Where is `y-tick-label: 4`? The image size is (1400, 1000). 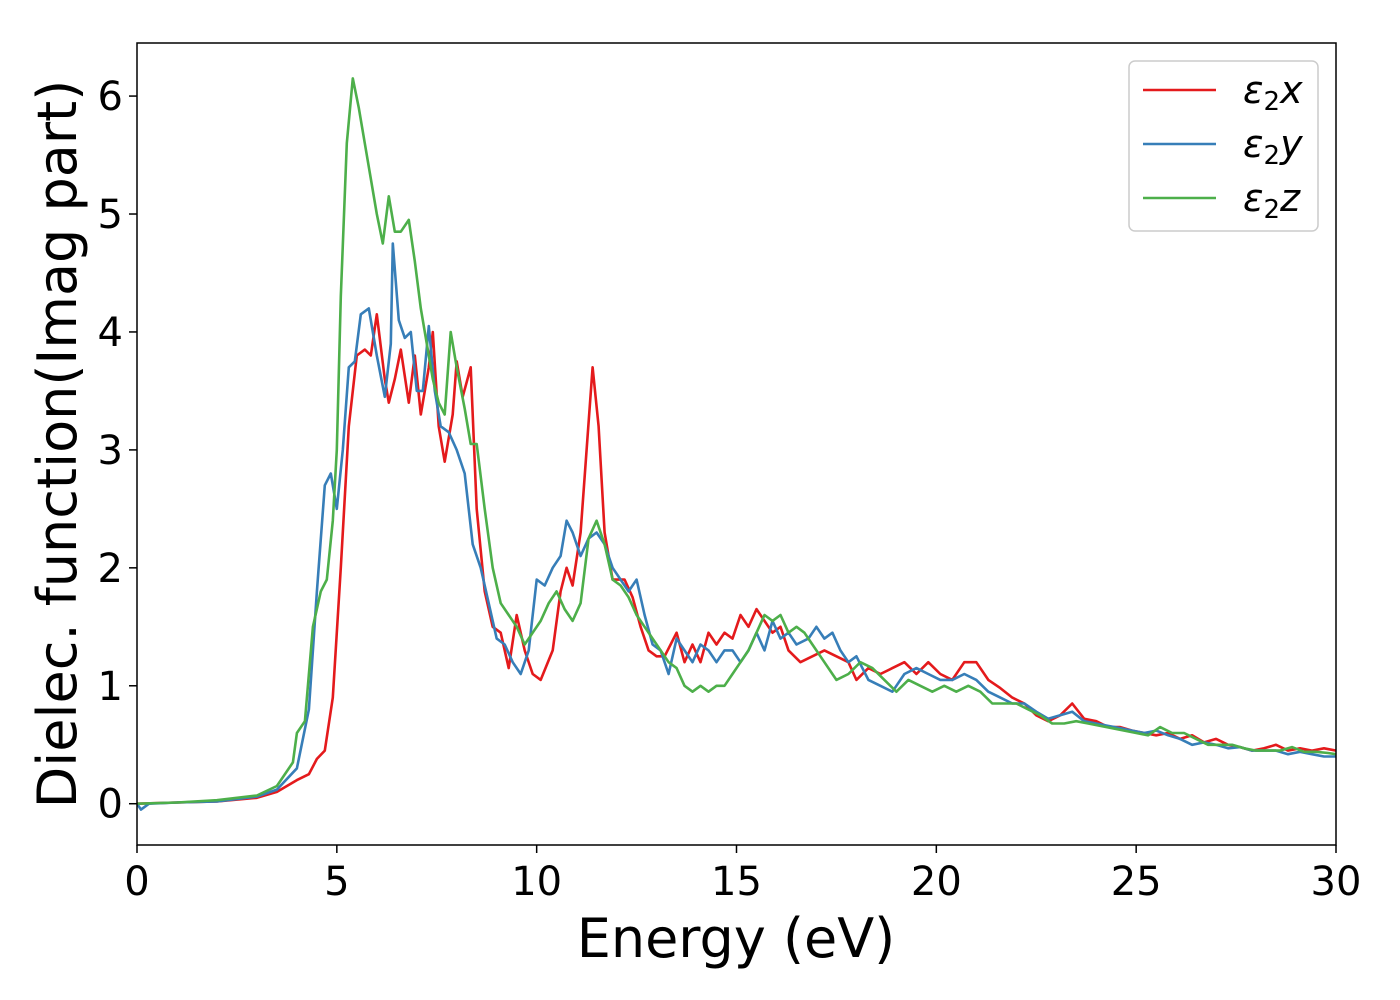
y-tick-label: 4 is located at coordinates (110, 333).